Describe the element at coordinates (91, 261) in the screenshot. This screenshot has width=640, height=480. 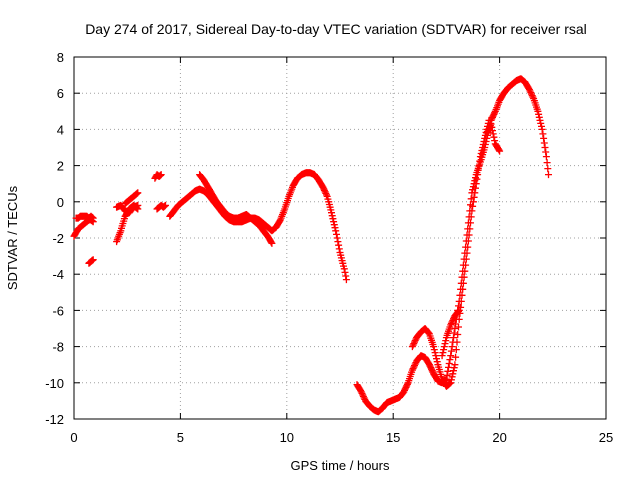
I see `series-trace-c` at that location.